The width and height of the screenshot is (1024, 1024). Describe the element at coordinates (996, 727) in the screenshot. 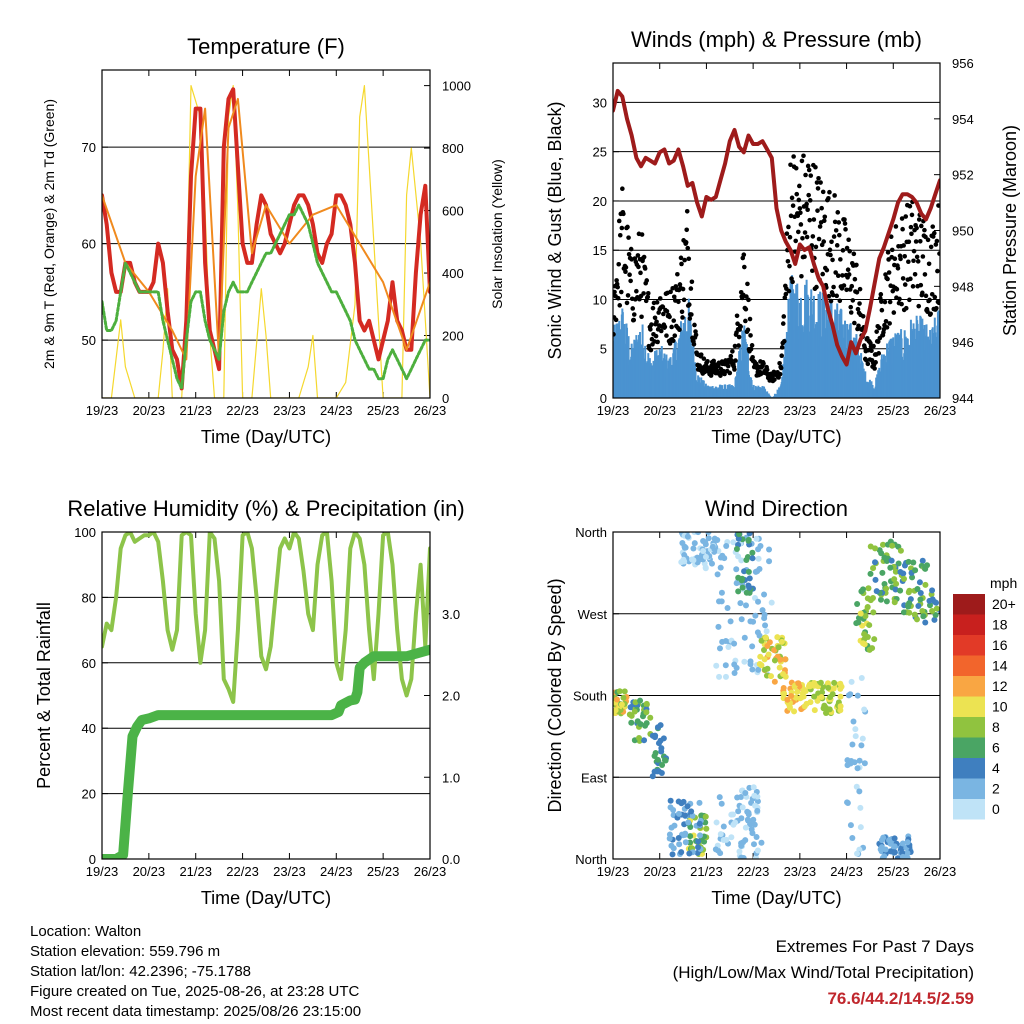

I see `colorbar-label: 8` at that location.